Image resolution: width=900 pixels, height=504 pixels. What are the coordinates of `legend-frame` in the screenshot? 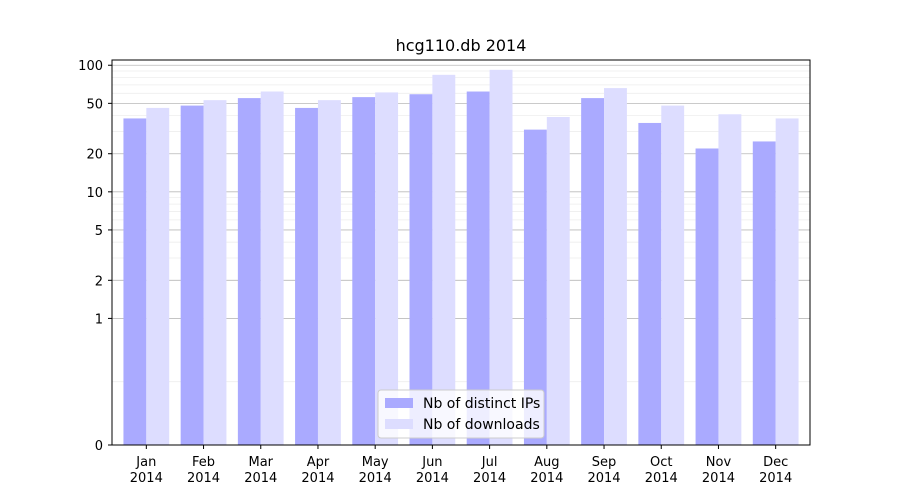 It's located at (461, 414).